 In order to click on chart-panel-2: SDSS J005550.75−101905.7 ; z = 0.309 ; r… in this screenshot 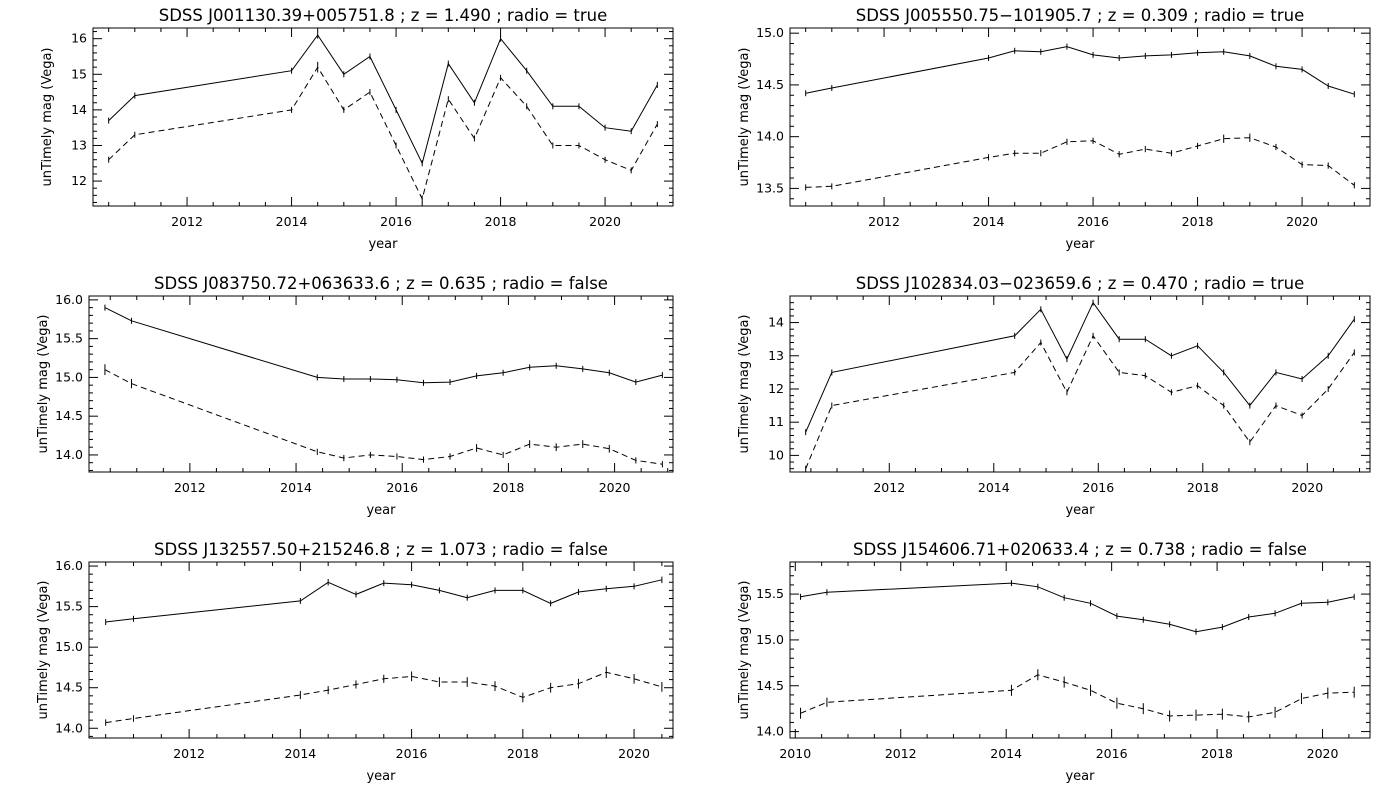, I will do `click(1054, 129)`.